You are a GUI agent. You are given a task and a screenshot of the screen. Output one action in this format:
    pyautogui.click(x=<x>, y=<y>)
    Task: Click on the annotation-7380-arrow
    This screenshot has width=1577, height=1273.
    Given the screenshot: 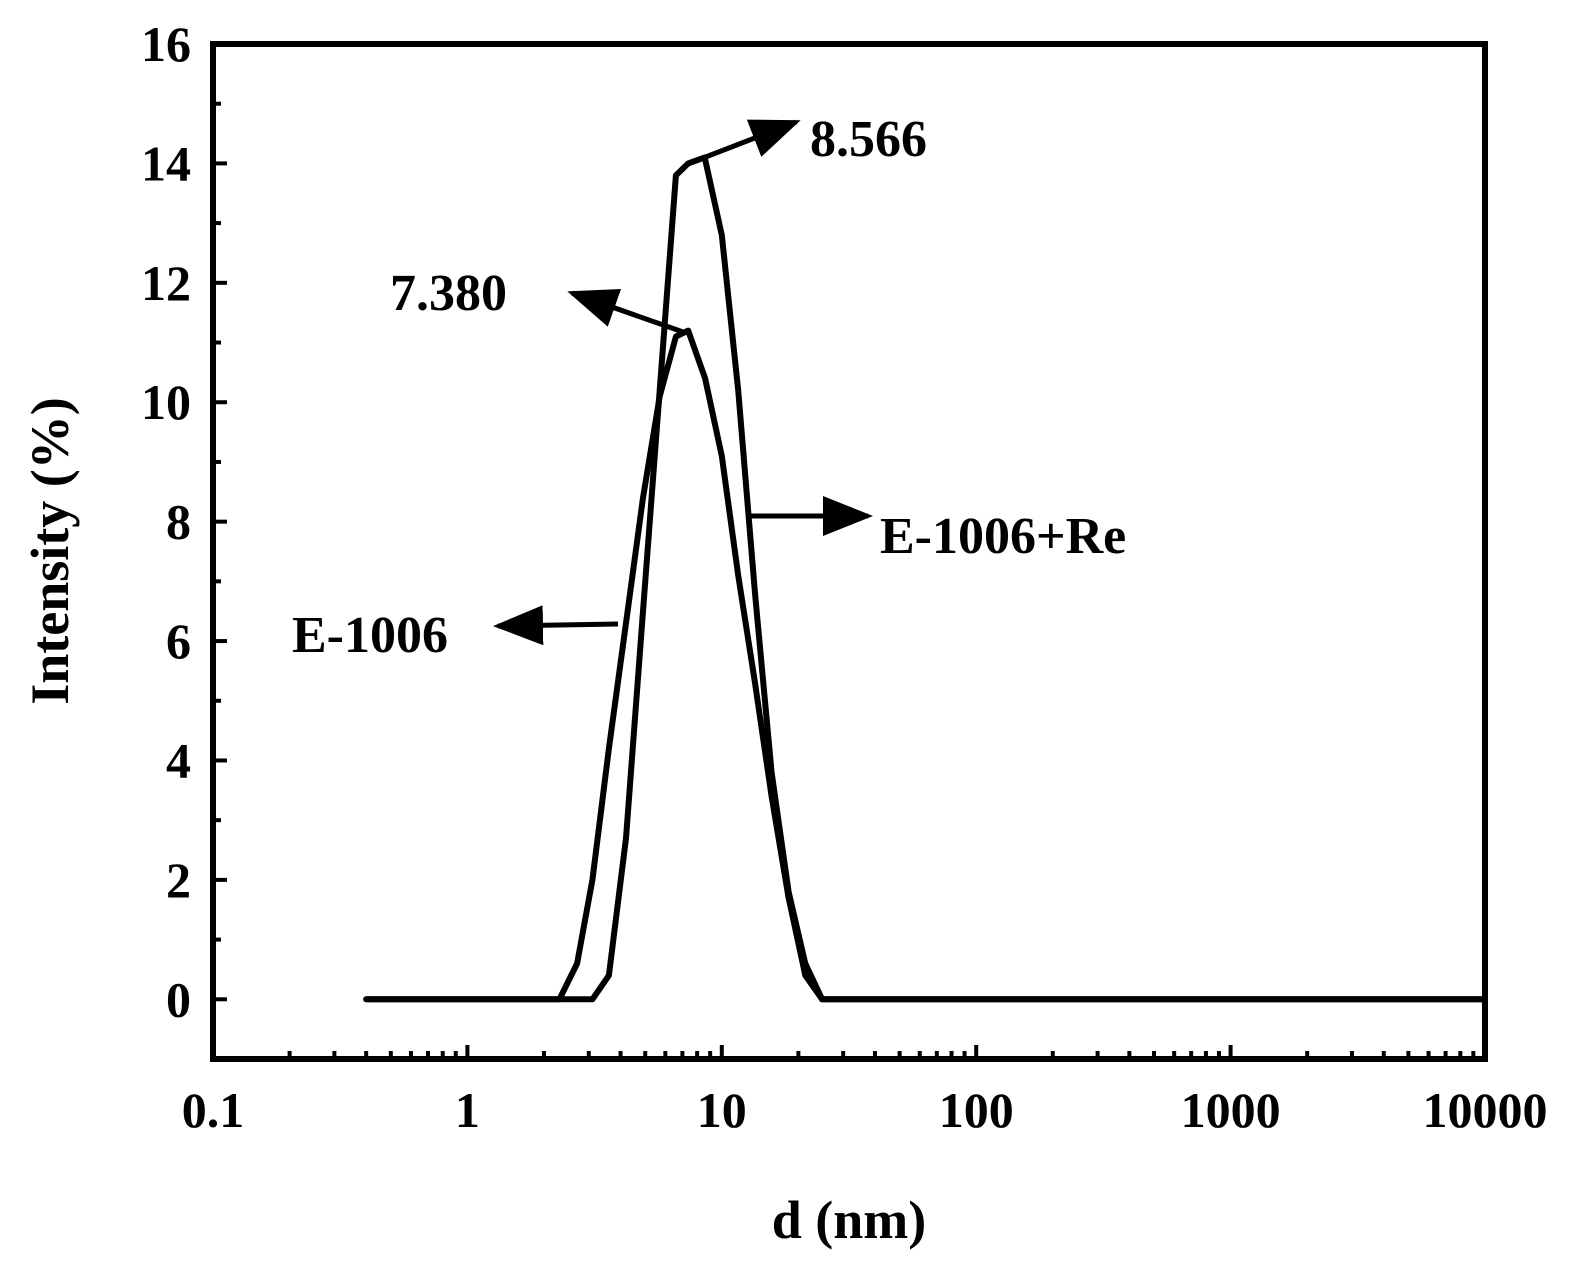 What is the action you would take?
    pyautogui.click(x=627, y=312)
    